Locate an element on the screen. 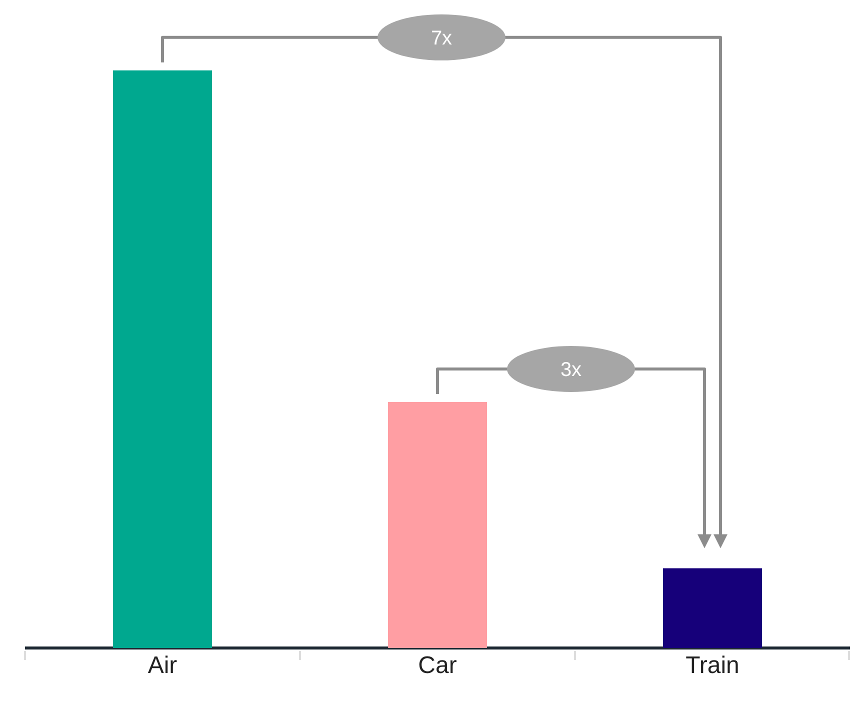  x-tick-label: Train is located at coordinates (713, 665).